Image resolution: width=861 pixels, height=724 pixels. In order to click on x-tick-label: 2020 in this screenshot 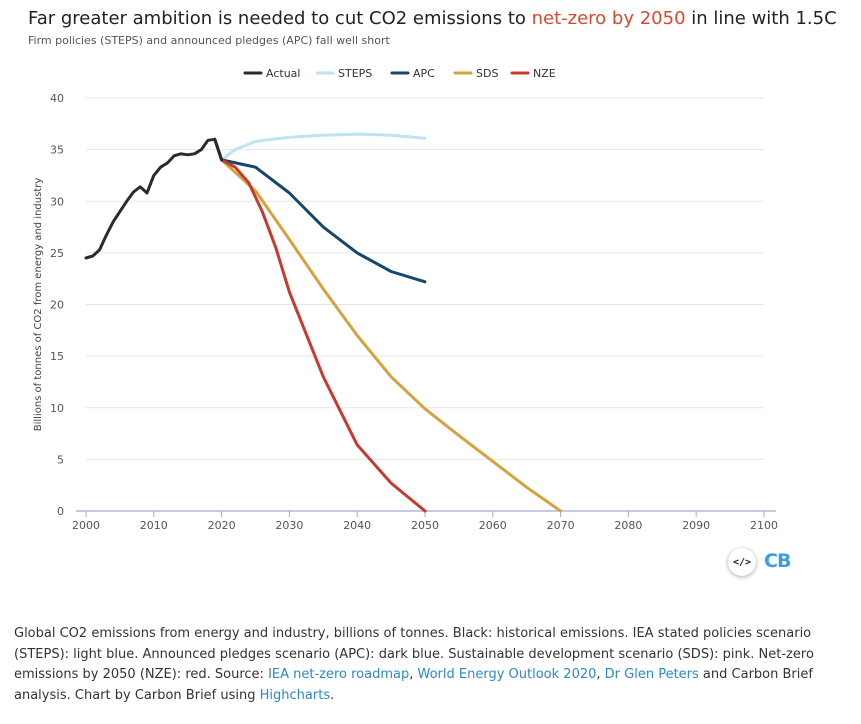, I will do `click(222, 525)`.